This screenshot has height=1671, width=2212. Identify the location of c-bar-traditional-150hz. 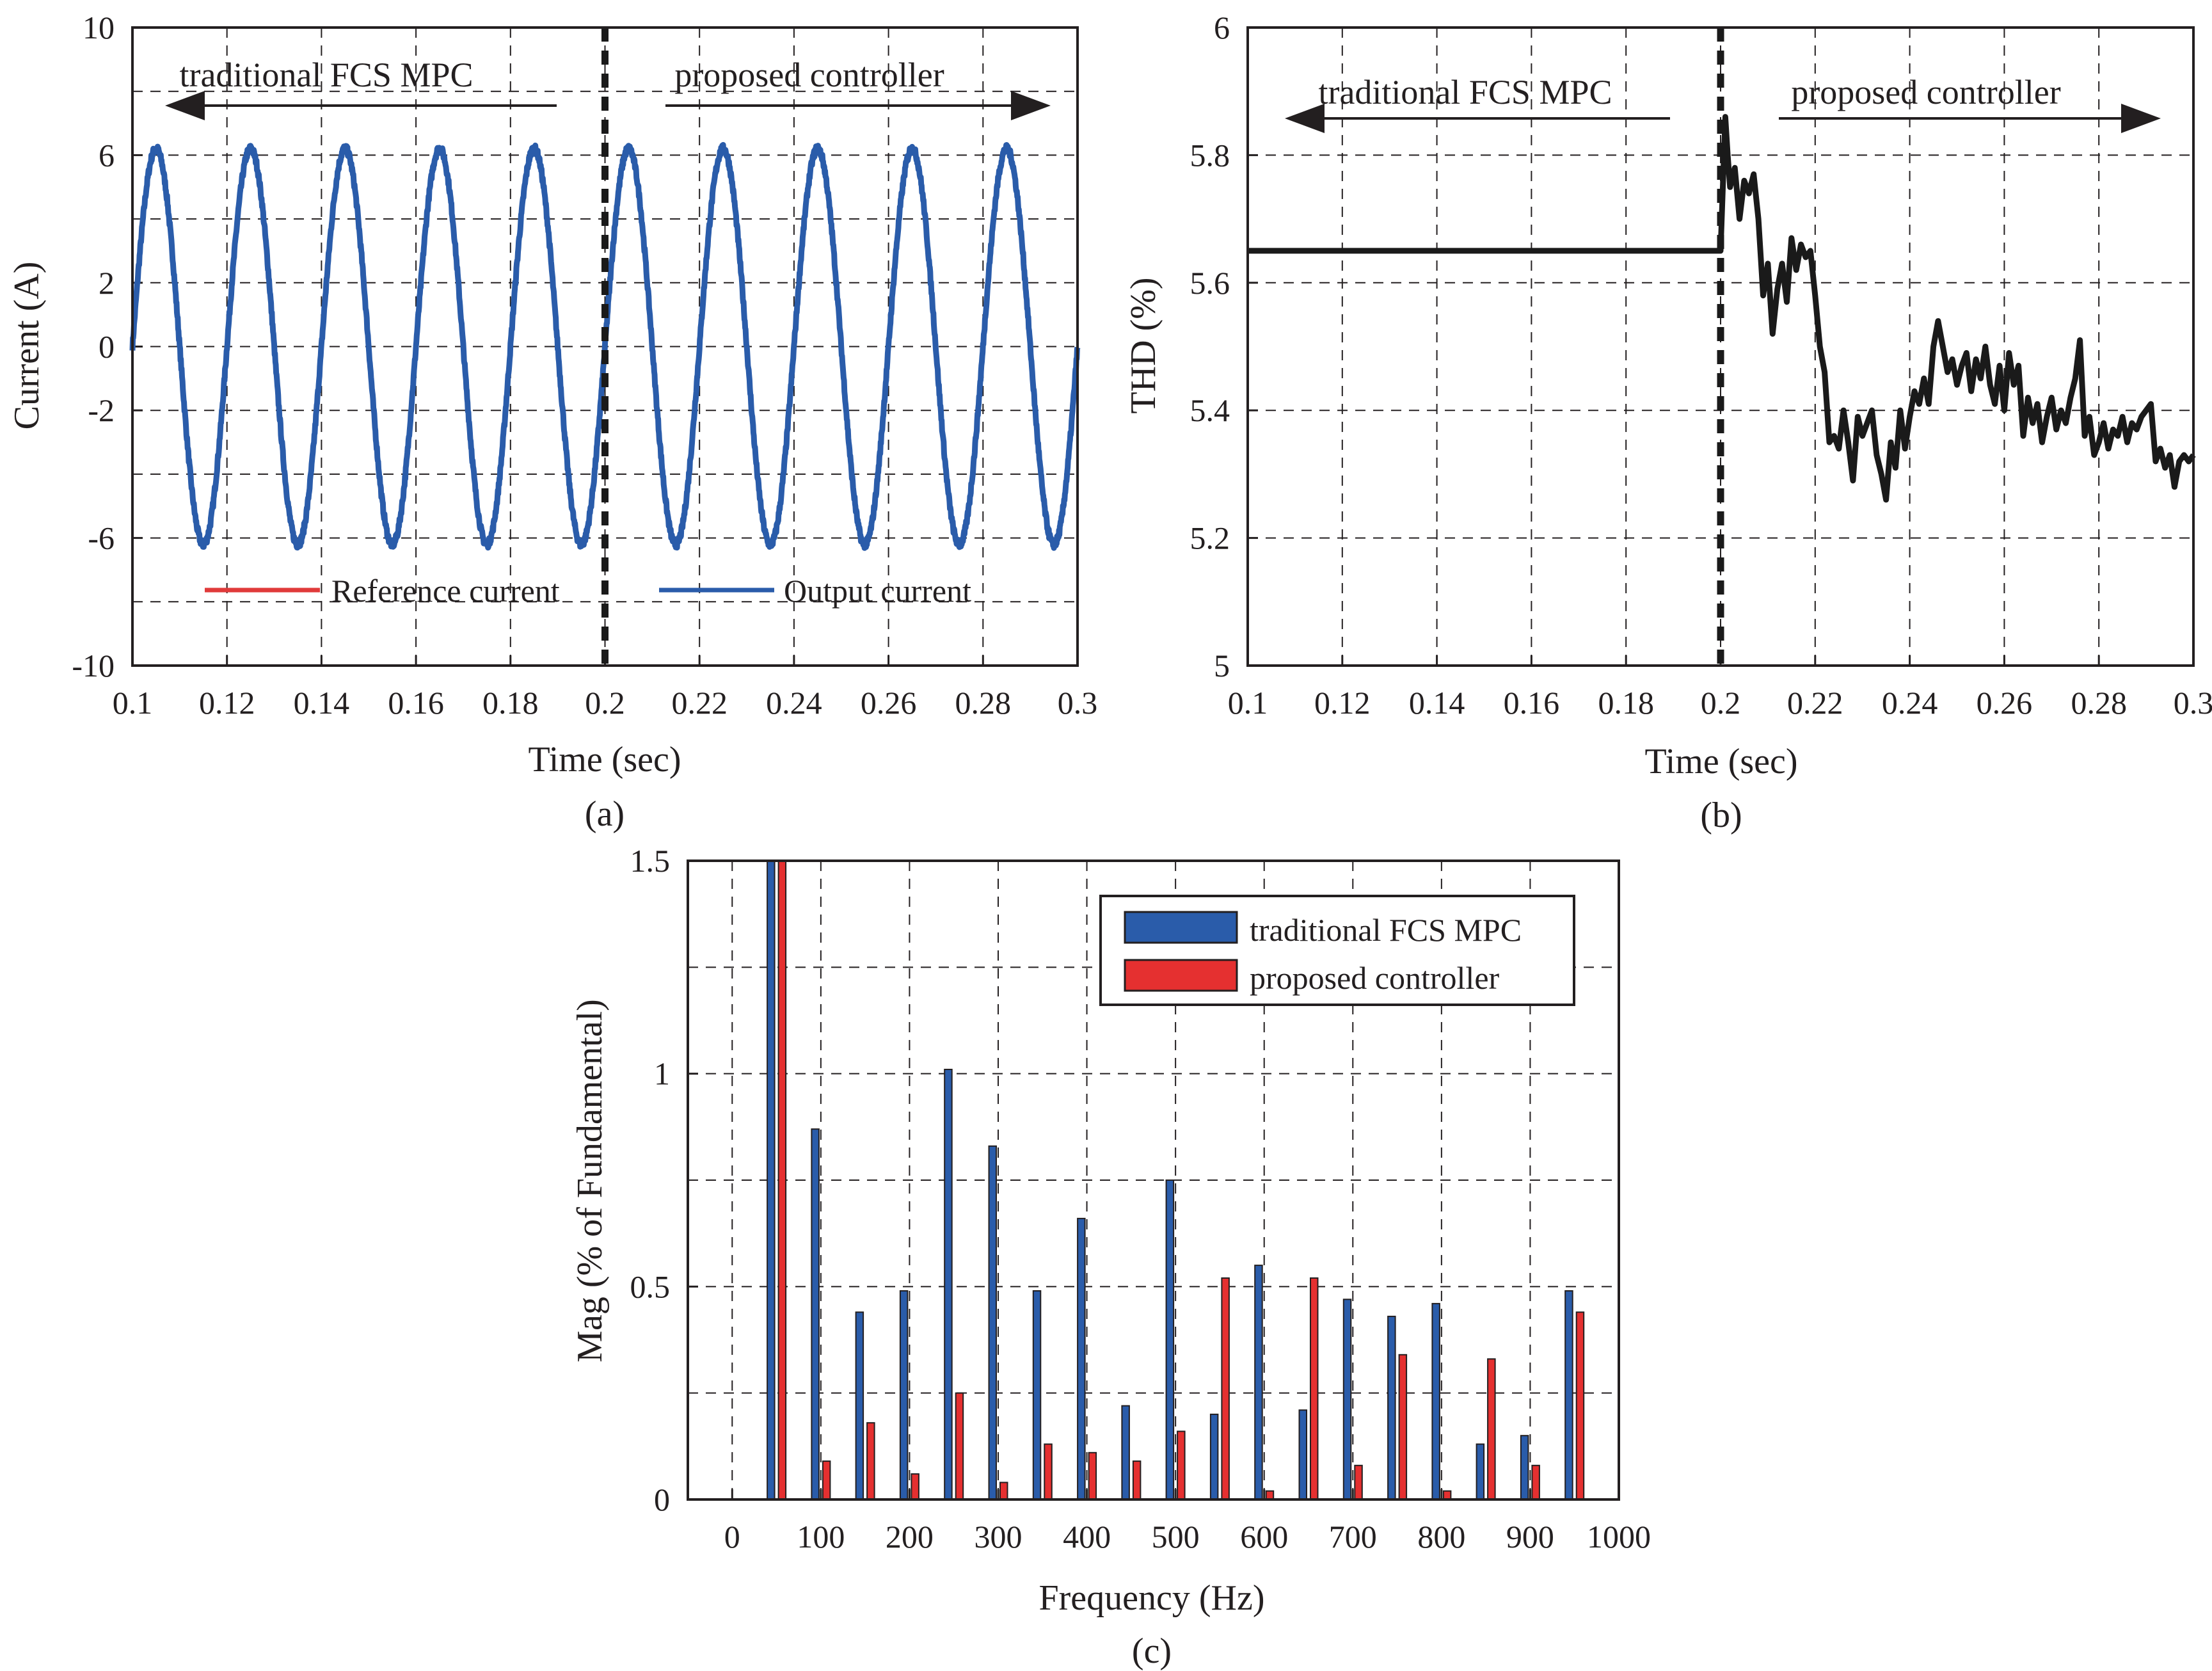
(859, 1406).